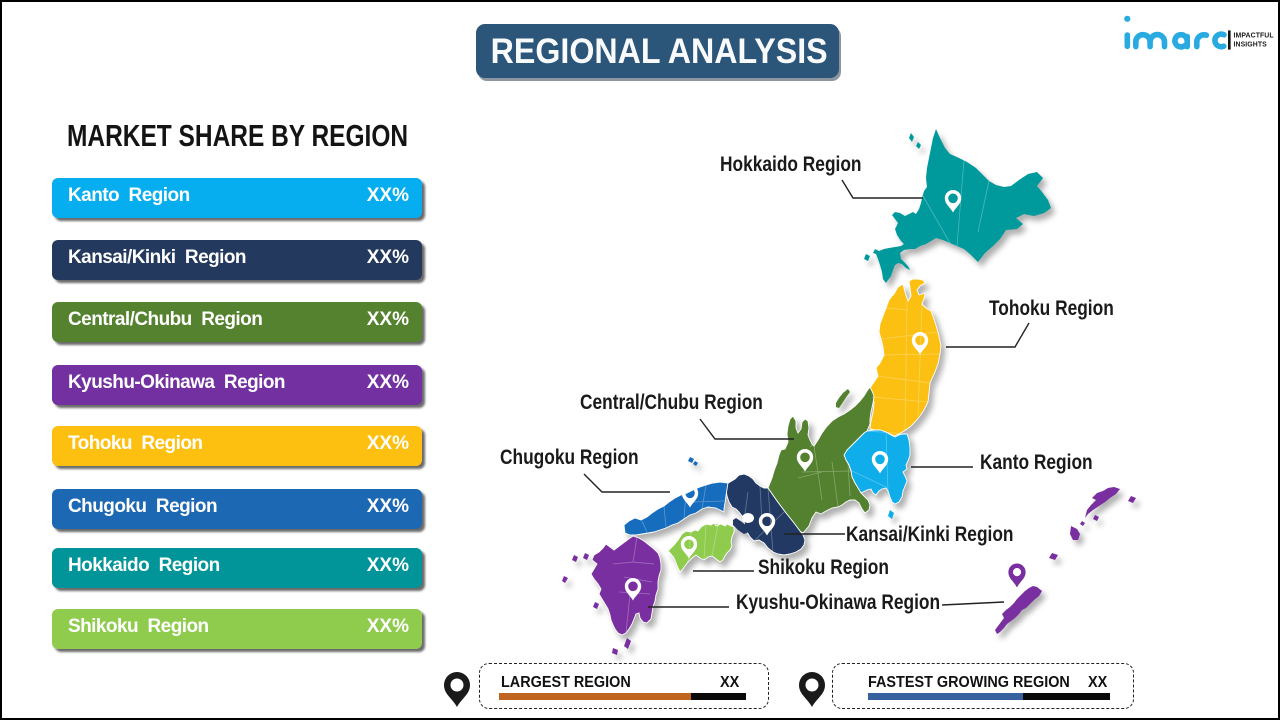 The height and width of the screenshot is (722, 1280). What do you see at coordinates (1251, 45) in the screenshot?
I see `svg-text: INSIGHTS` at bounding box center [1251, 45].